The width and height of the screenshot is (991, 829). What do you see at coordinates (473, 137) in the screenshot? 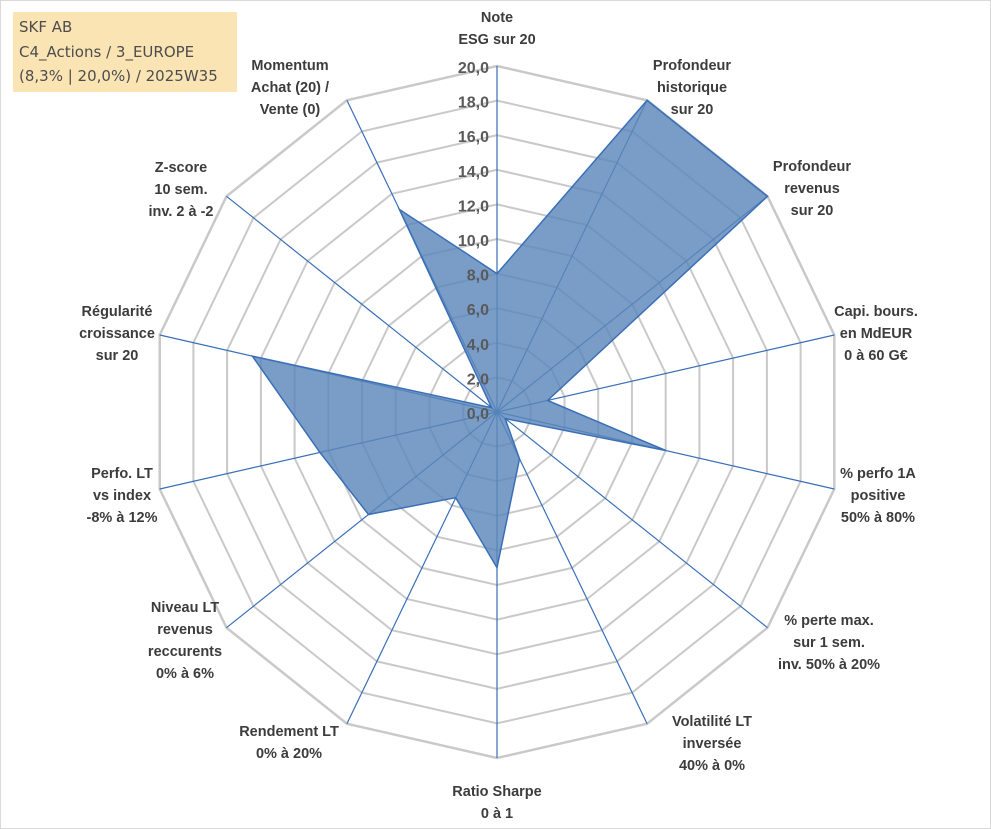
I see `tick-label: 16,0` at bounding box center [473, 137].